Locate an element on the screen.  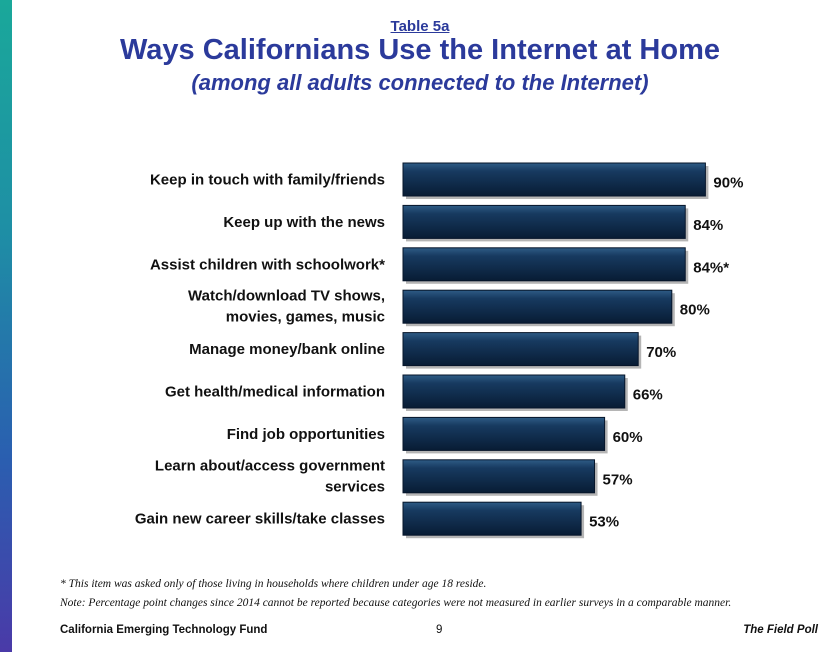
value-label-6: 60% is located at coordinates (628, 437).